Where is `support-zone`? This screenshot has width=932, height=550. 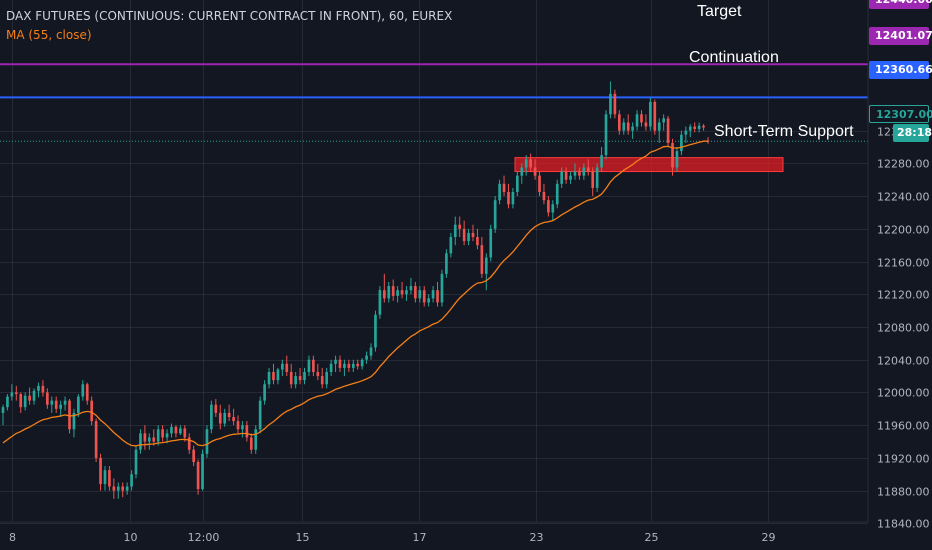 support-zone is located at coordinates (649, 165).